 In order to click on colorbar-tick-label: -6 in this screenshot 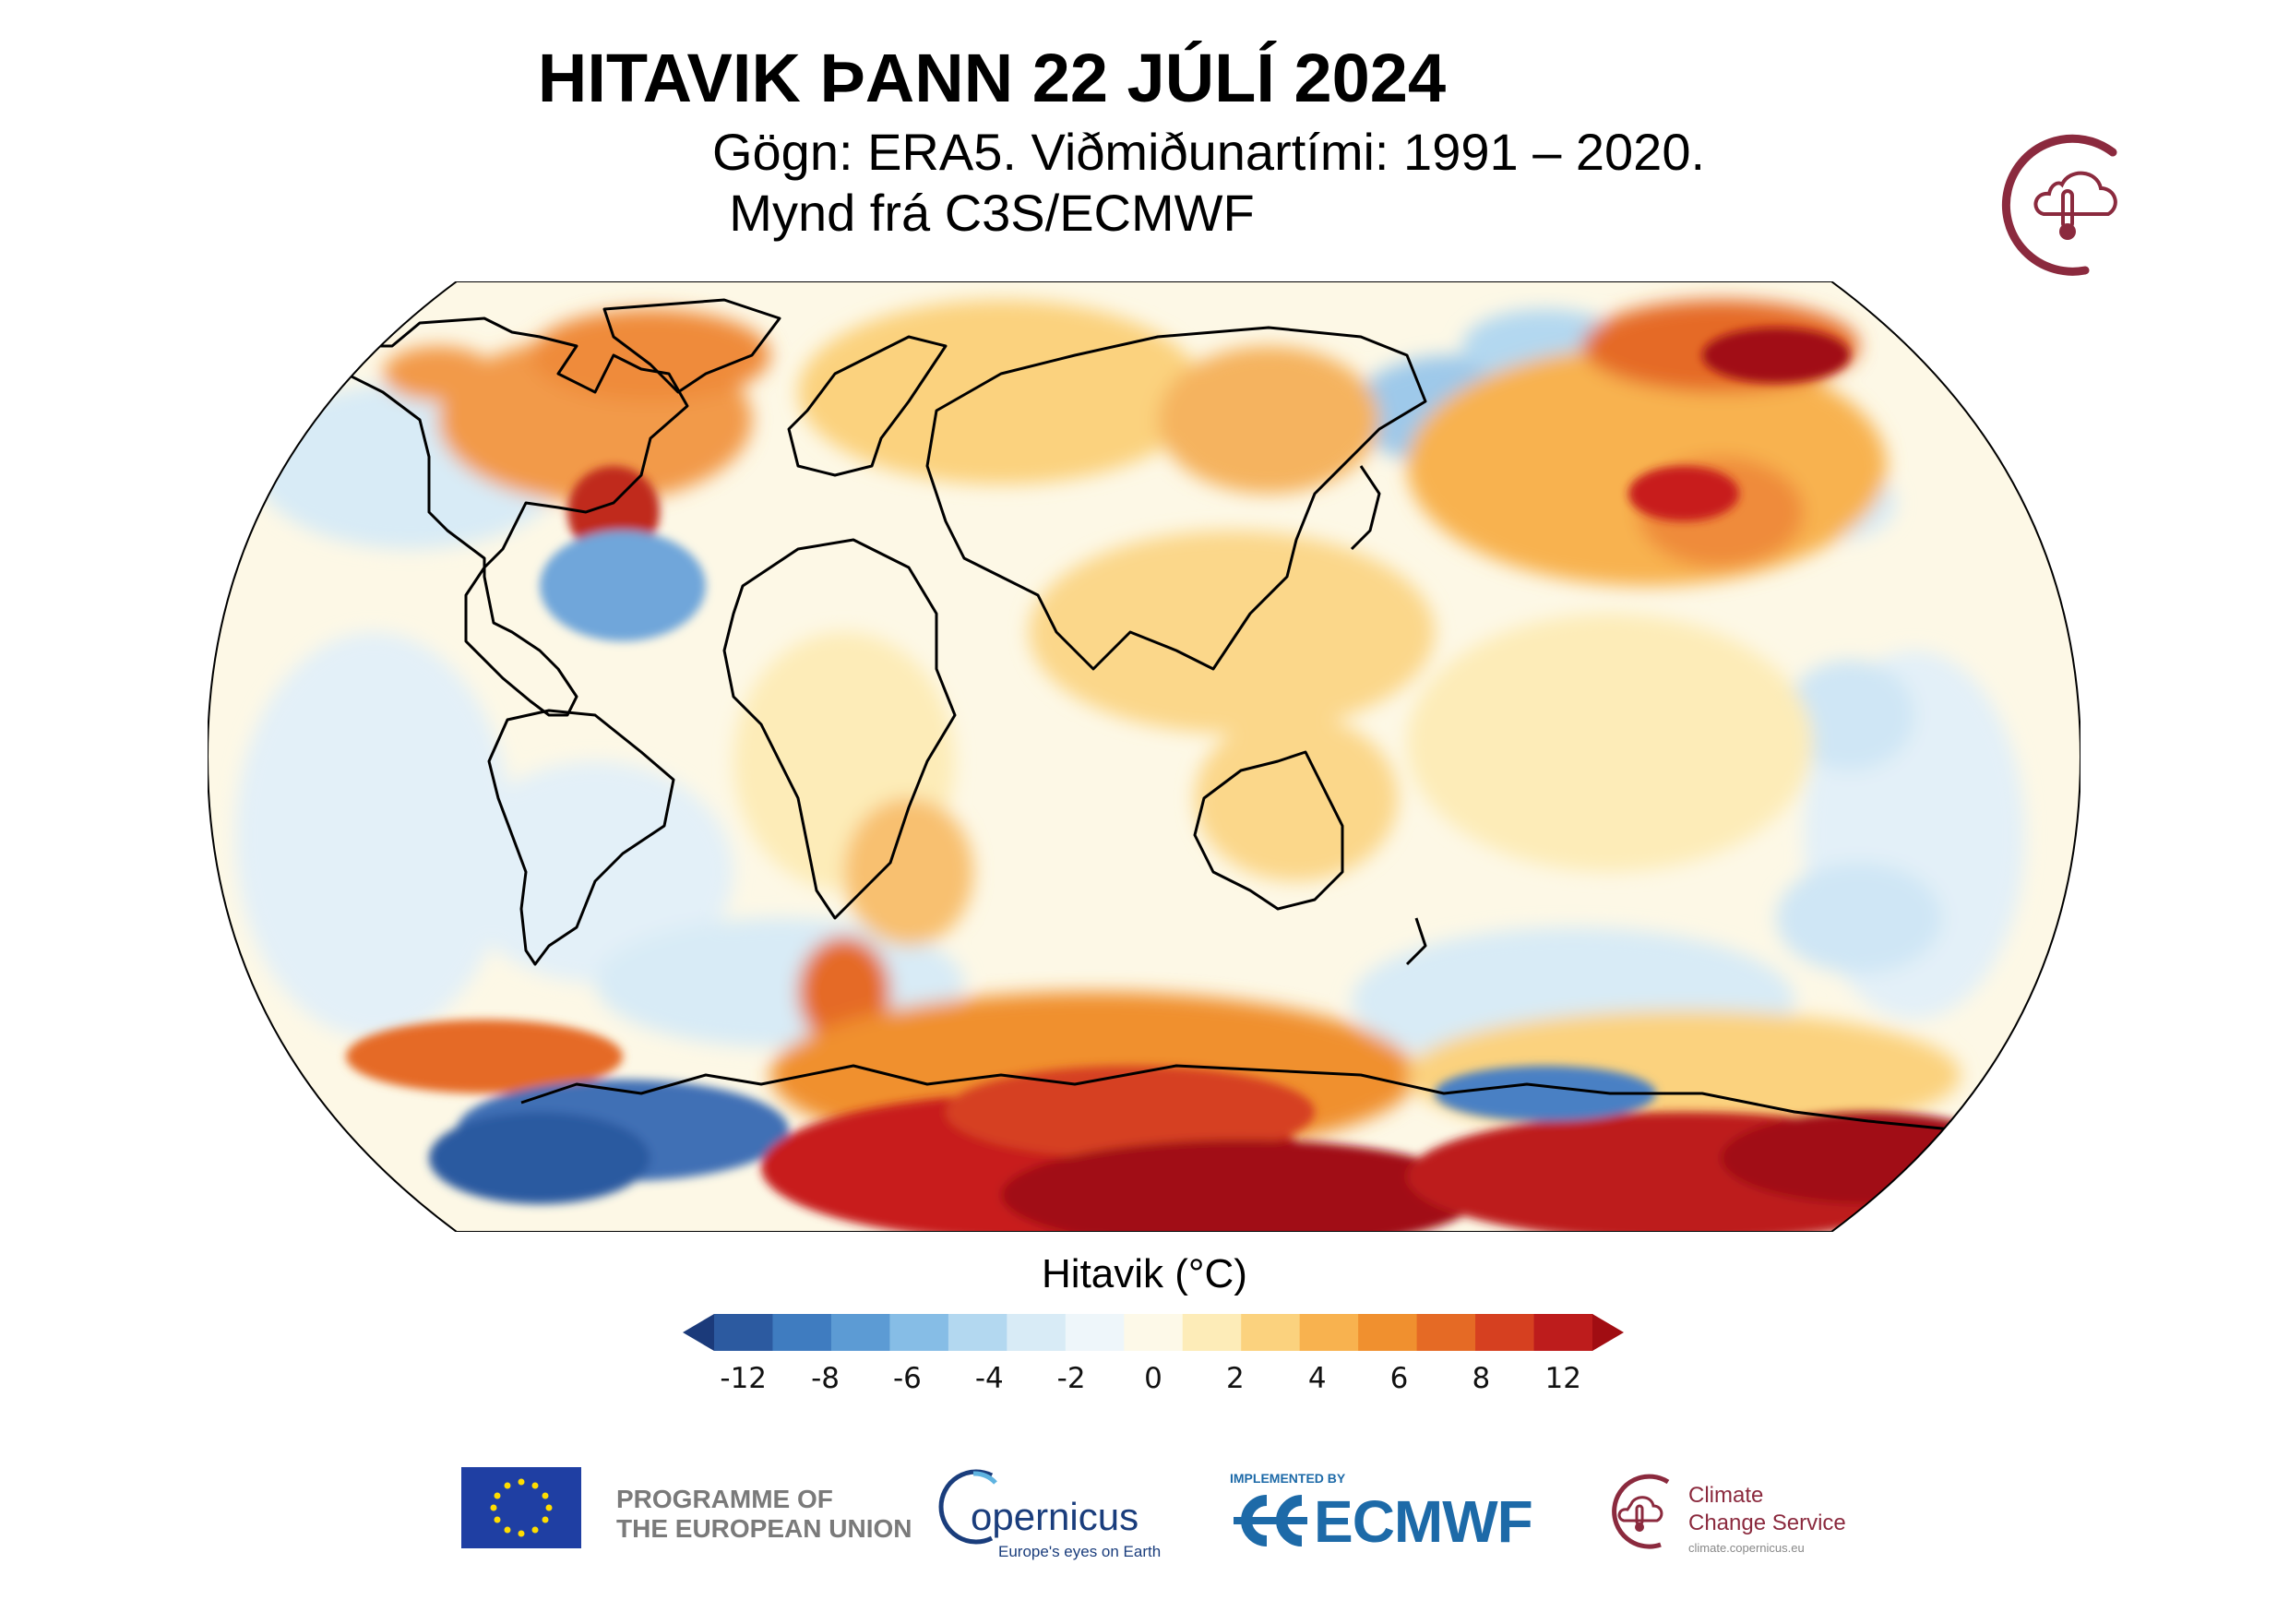, I will do `click(907, 1378)`.